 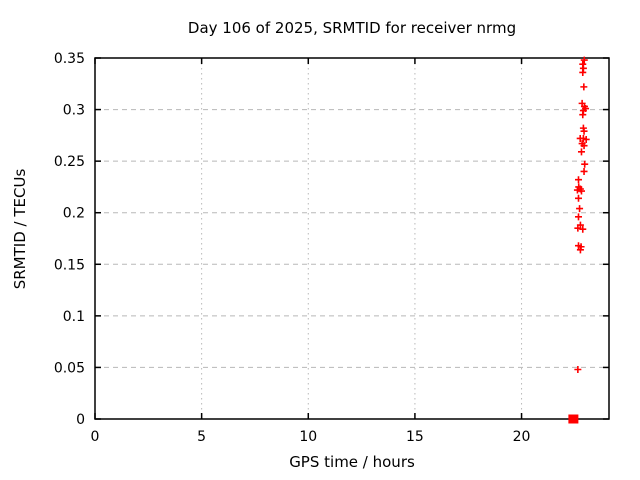 What do you see at coordinates (69, 162) in the screenshot?
I see `y-tick-label: 0.25` at bounding box center [69, 162].